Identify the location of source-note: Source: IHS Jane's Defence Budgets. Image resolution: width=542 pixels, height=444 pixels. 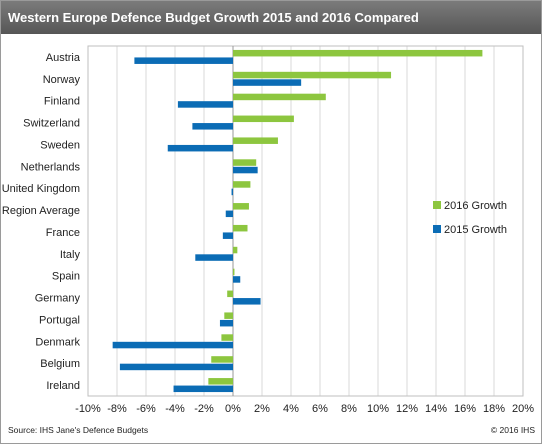
(78, 430).